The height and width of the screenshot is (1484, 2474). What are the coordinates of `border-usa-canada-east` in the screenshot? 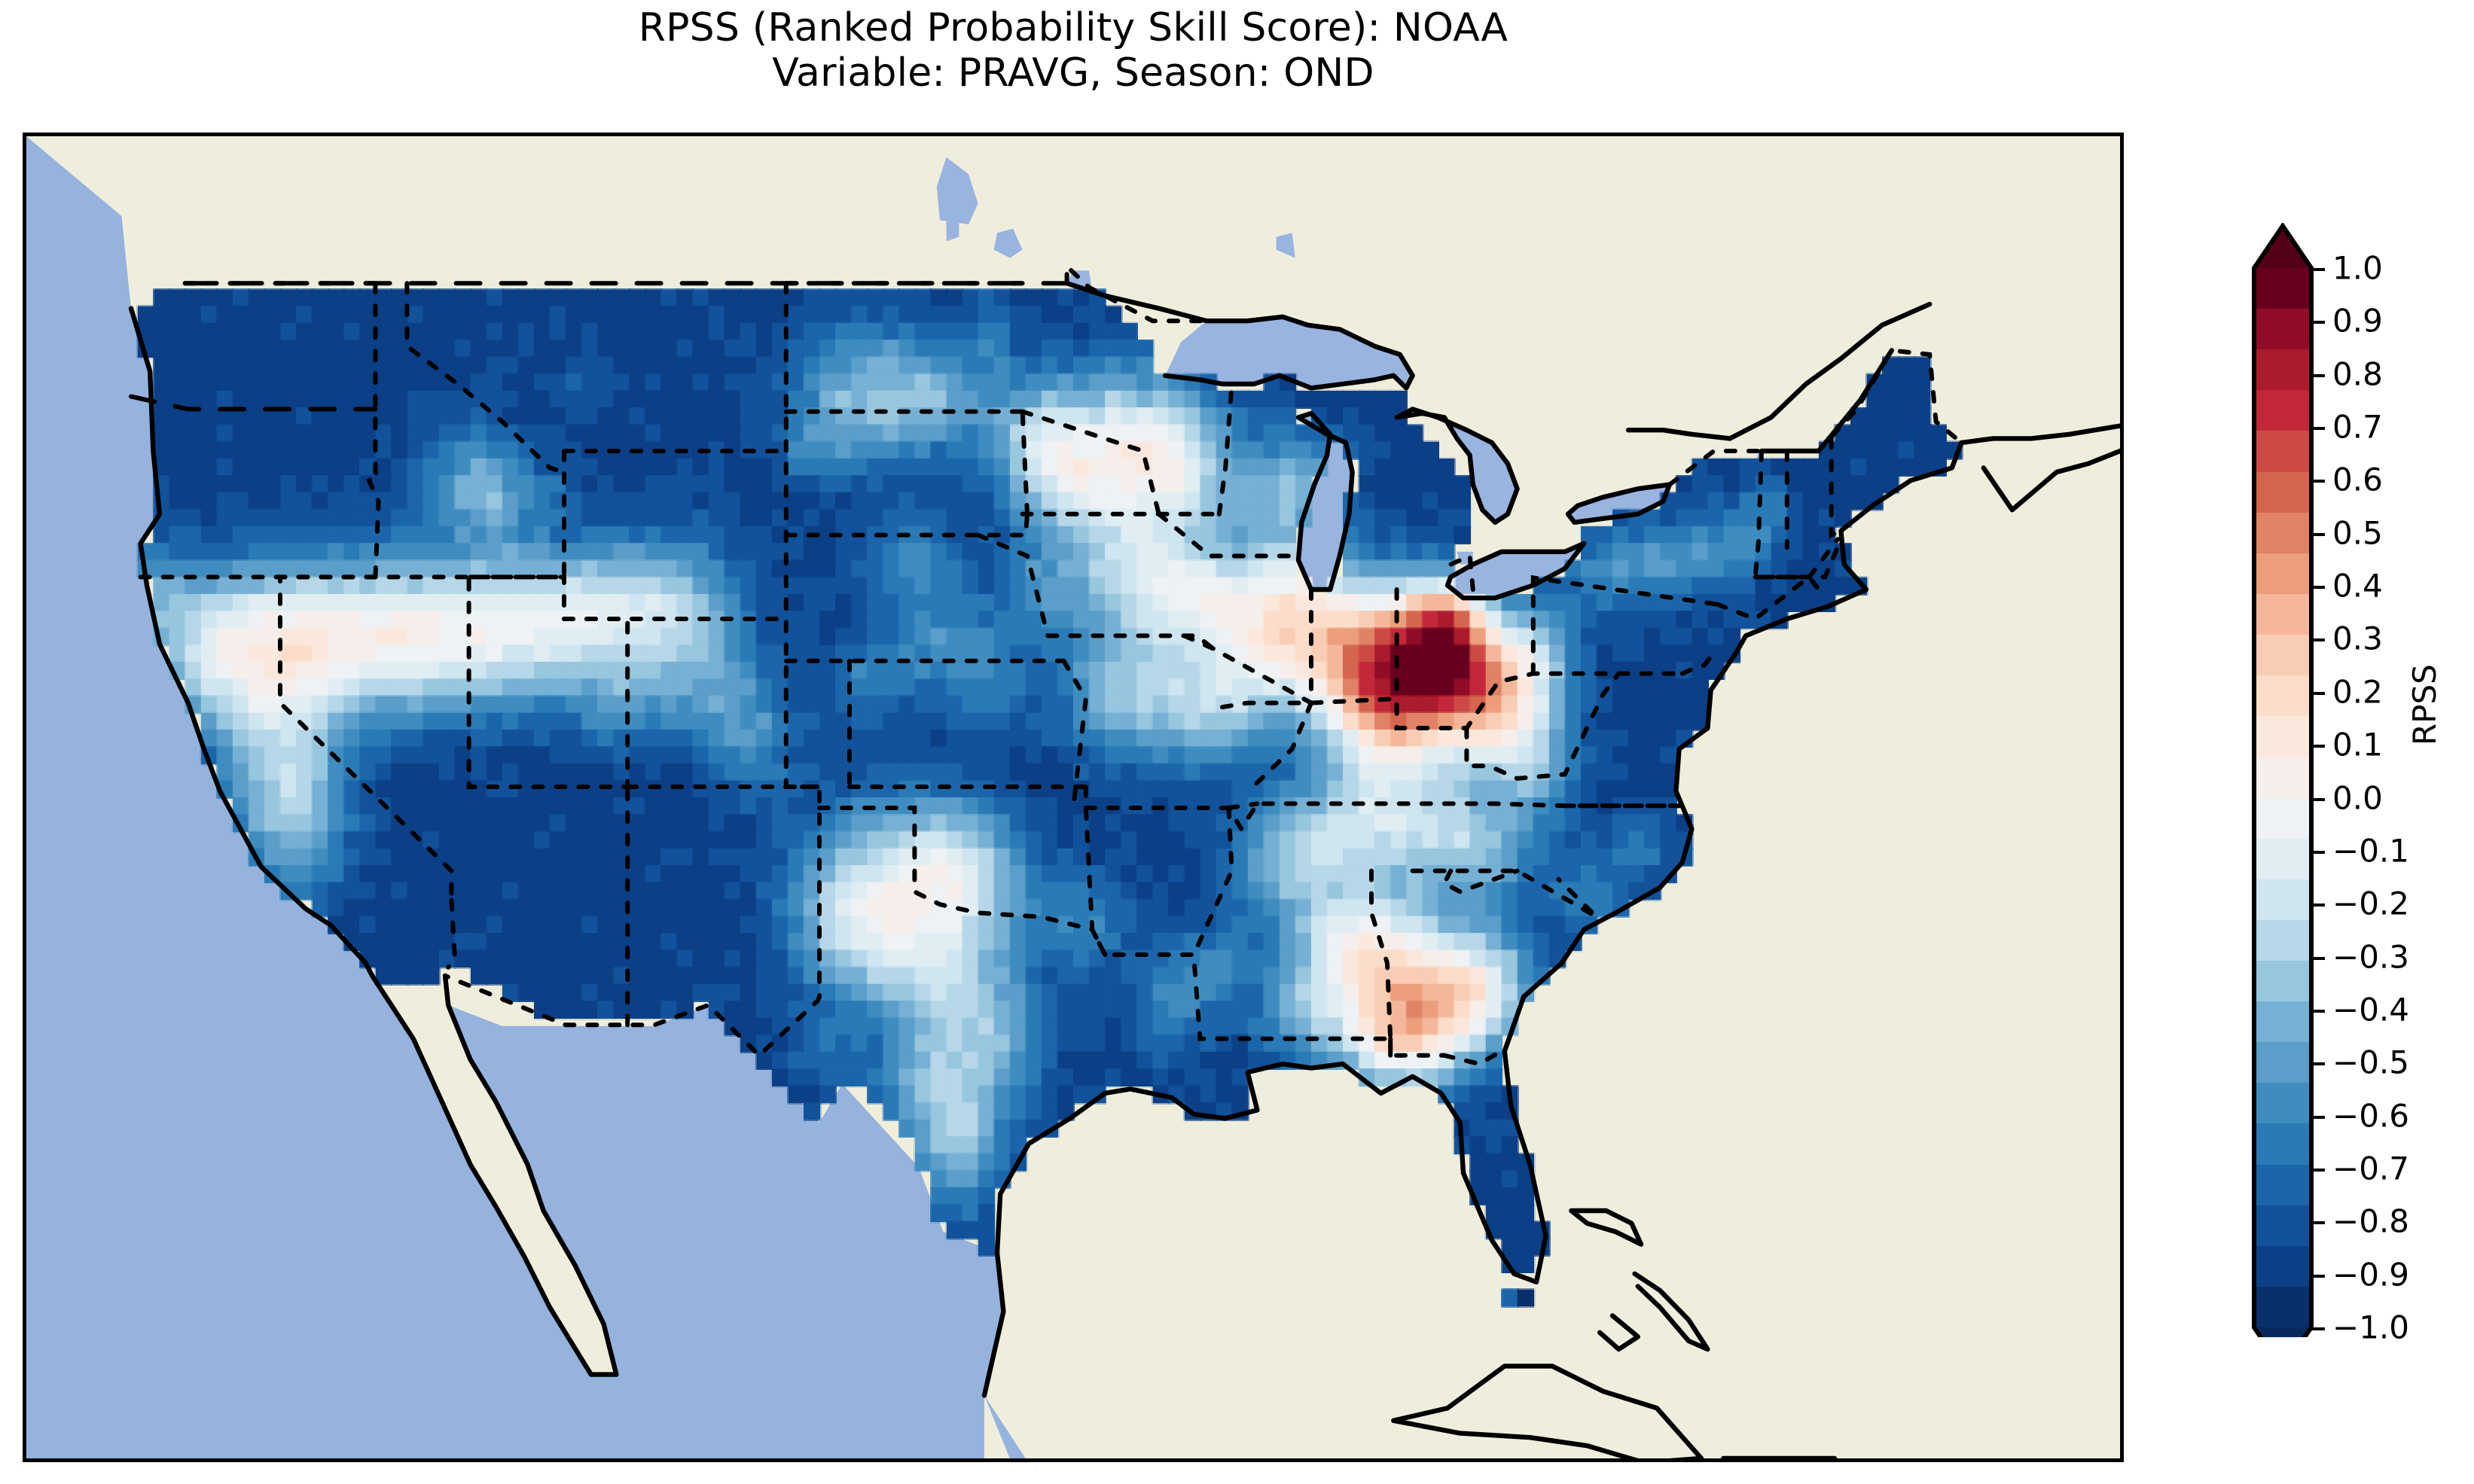 It's located at (1815, 417).